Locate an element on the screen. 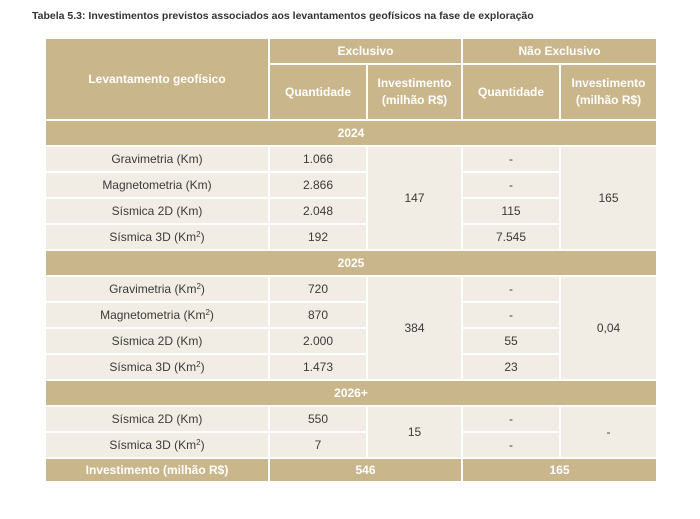 The height and width of the screenshot is (519, 700). table-row: Sísmica 2D (Km) 2.048 115 is located at coordinates (350, 211).